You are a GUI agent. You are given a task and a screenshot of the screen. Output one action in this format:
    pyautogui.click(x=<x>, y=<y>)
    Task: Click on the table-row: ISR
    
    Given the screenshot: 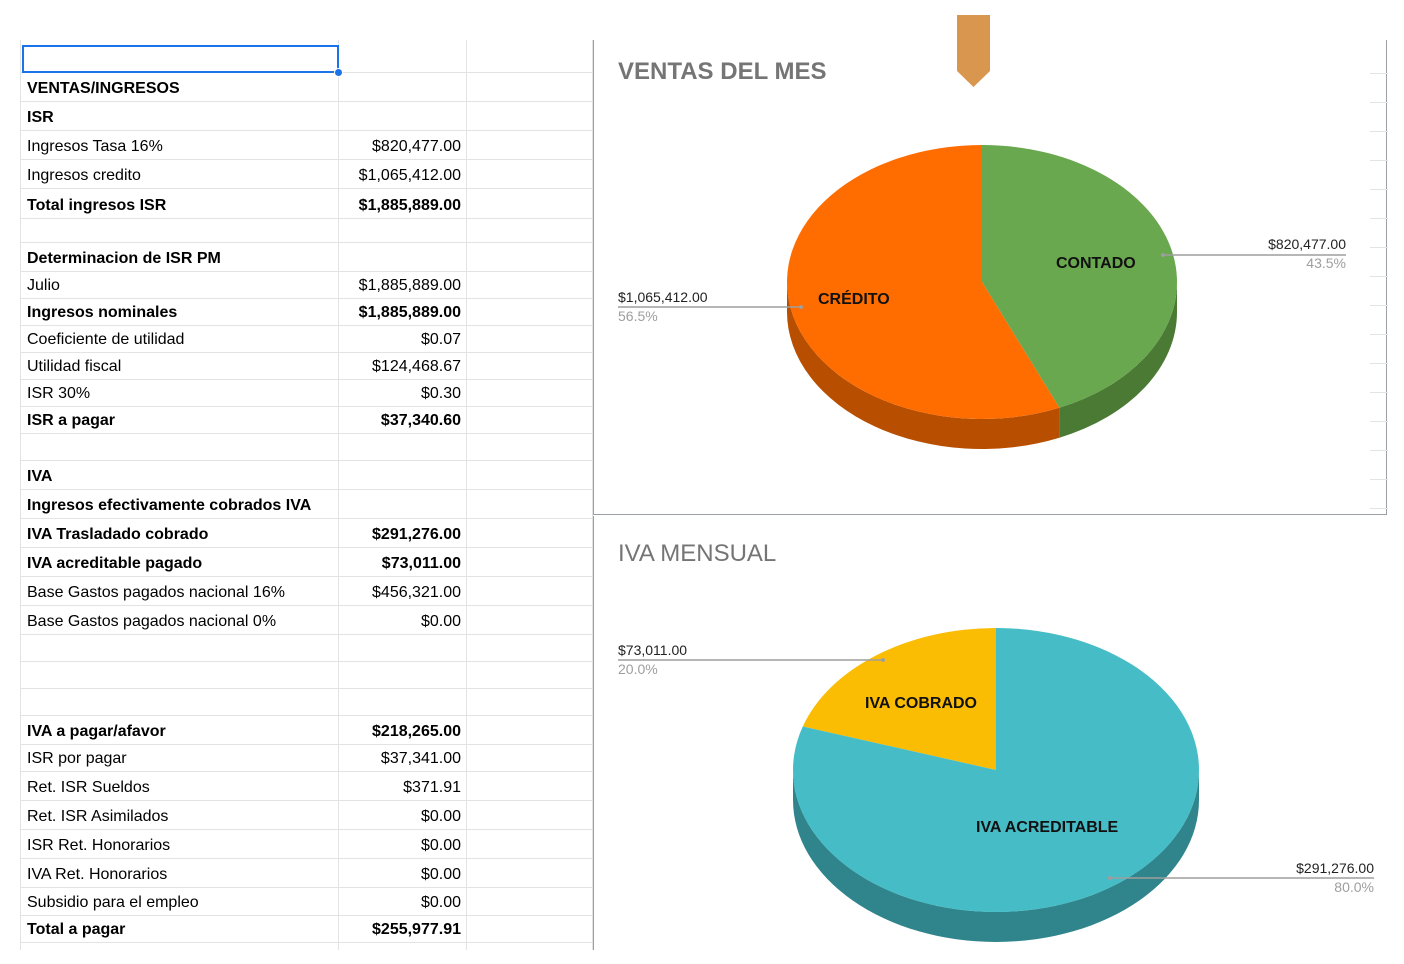 What is the action you would take?
    pyautogui.click(x=306, y=116)
    